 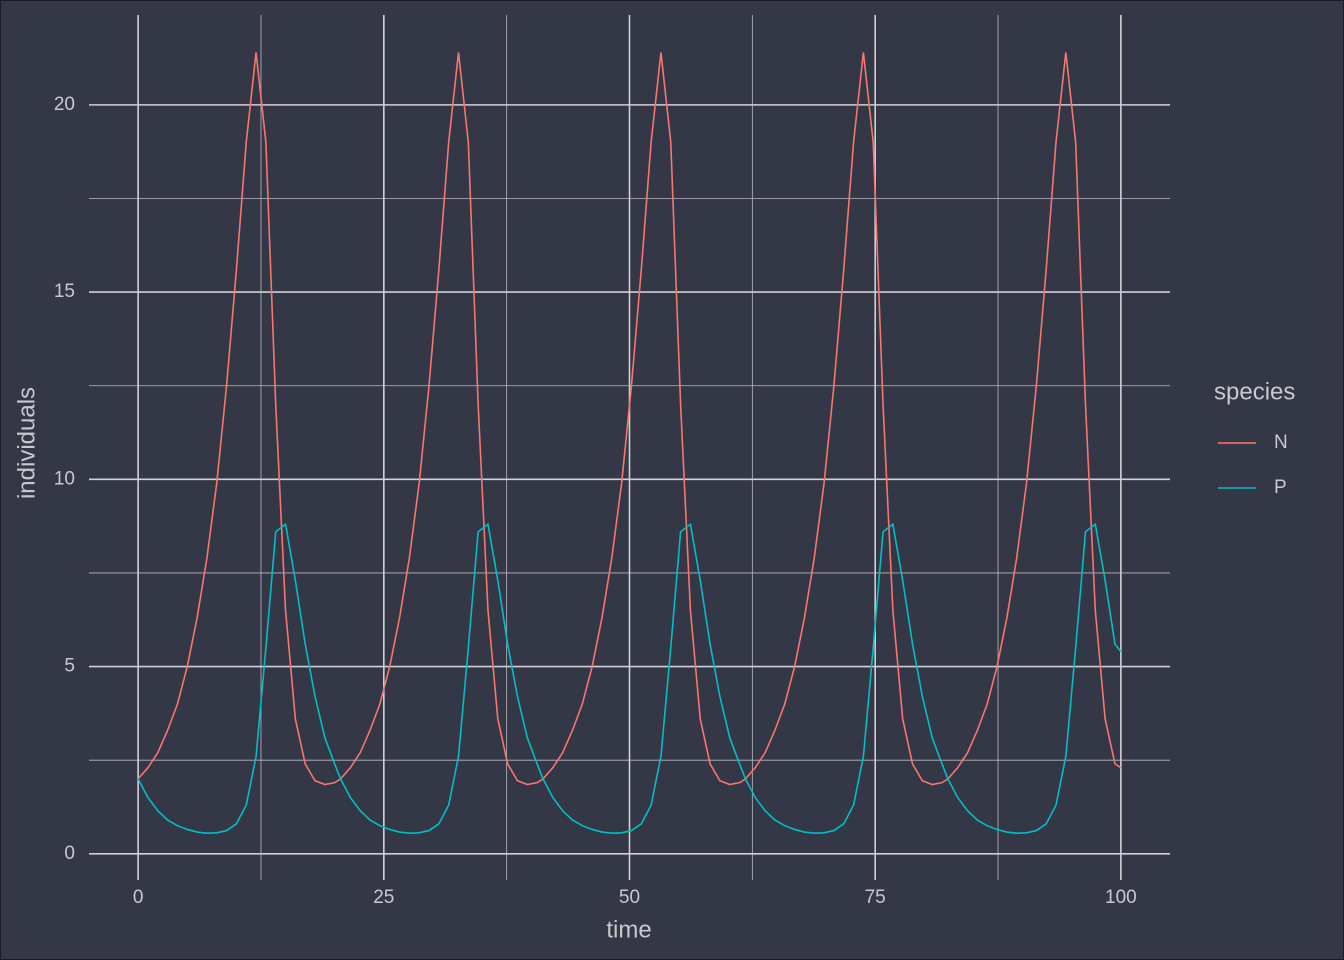 I want to click on x-tick-label: 75, so click(x=875, y=897).